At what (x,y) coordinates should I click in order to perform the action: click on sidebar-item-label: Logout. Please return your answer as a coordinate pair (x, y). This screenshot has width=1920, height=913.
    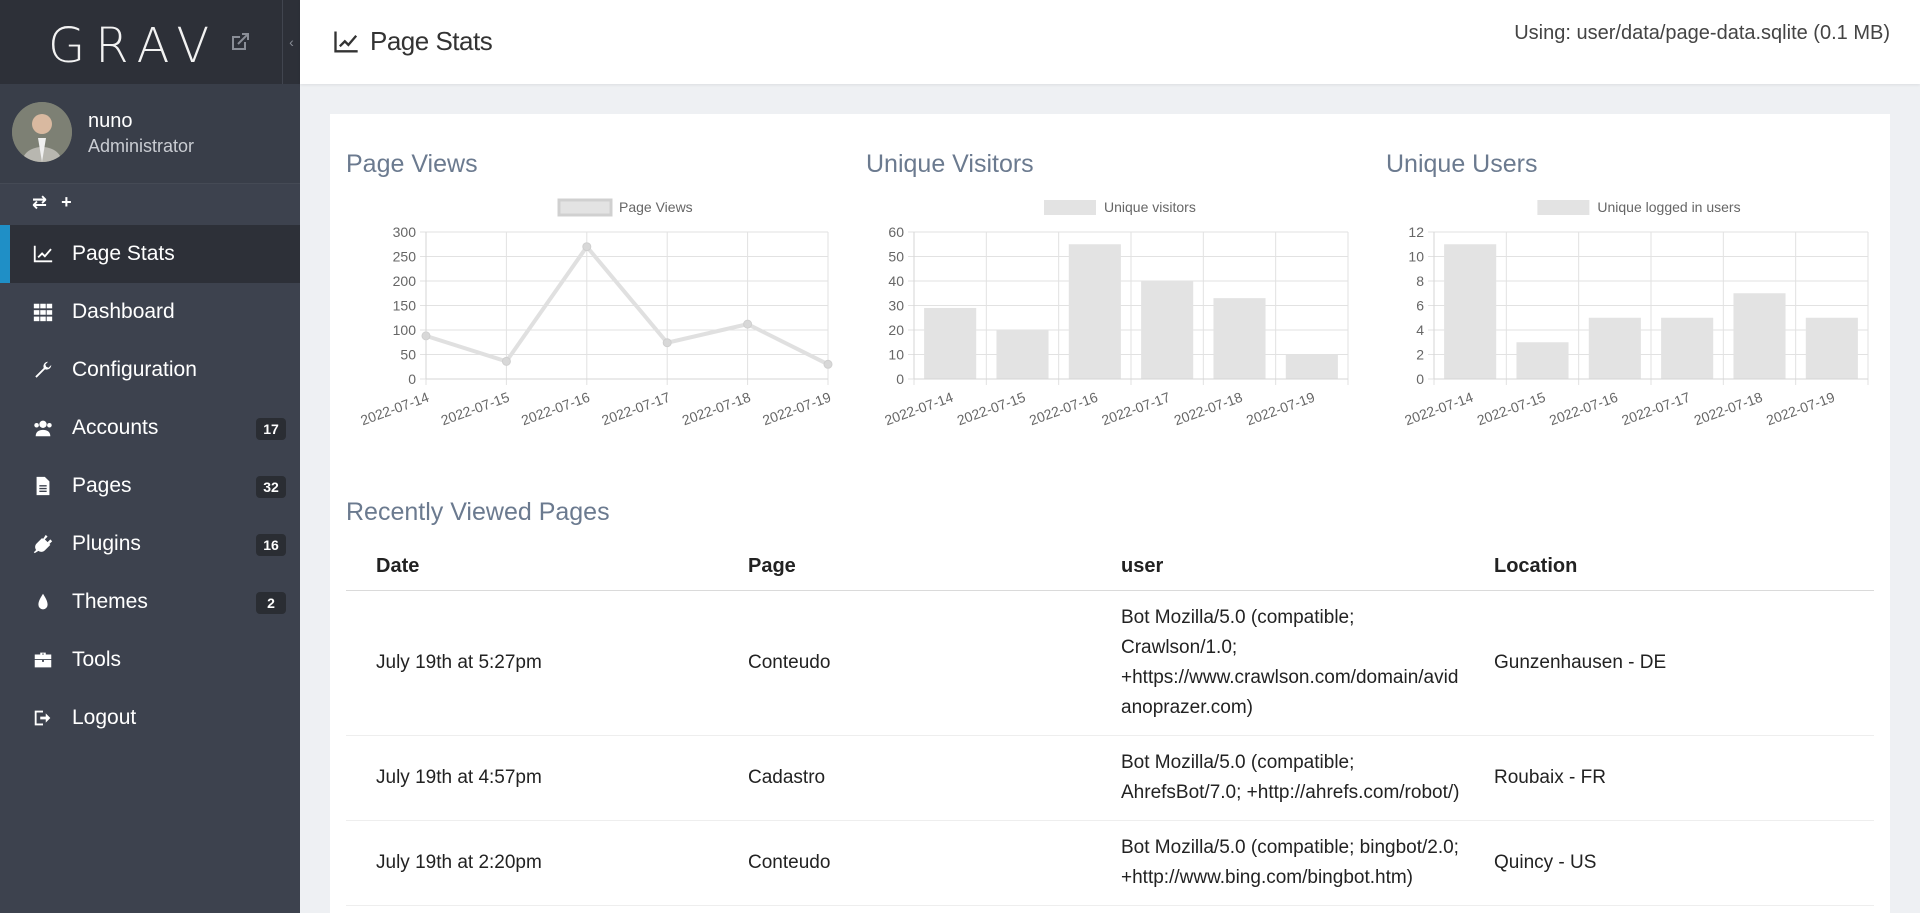
    Looking at the image, I should click on (104, 717).